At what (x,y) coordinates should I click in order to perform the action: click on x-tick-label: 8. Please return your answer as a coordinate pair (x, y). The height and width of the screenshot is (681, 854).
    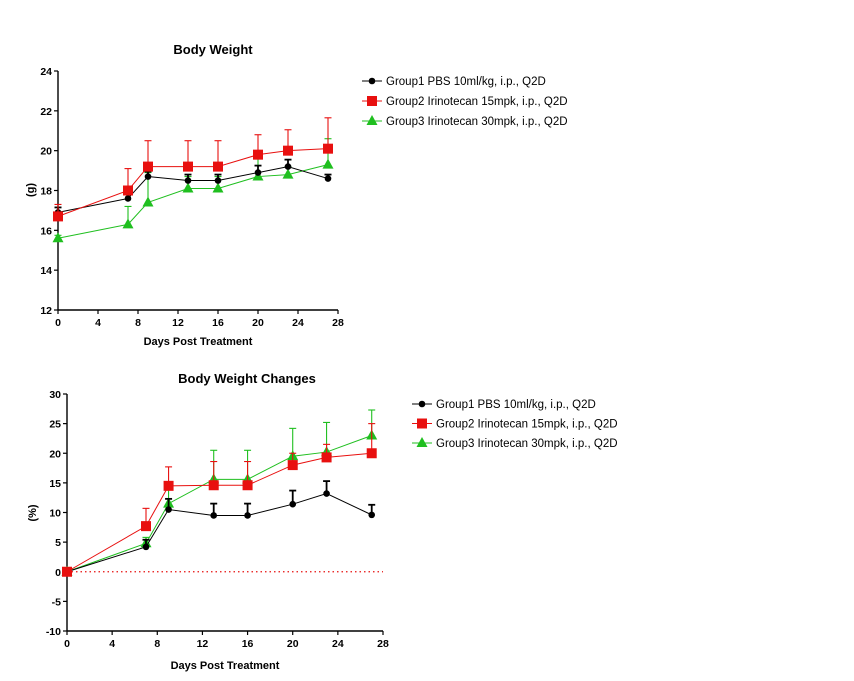
    Looking at the image, I should click on (157, 644).